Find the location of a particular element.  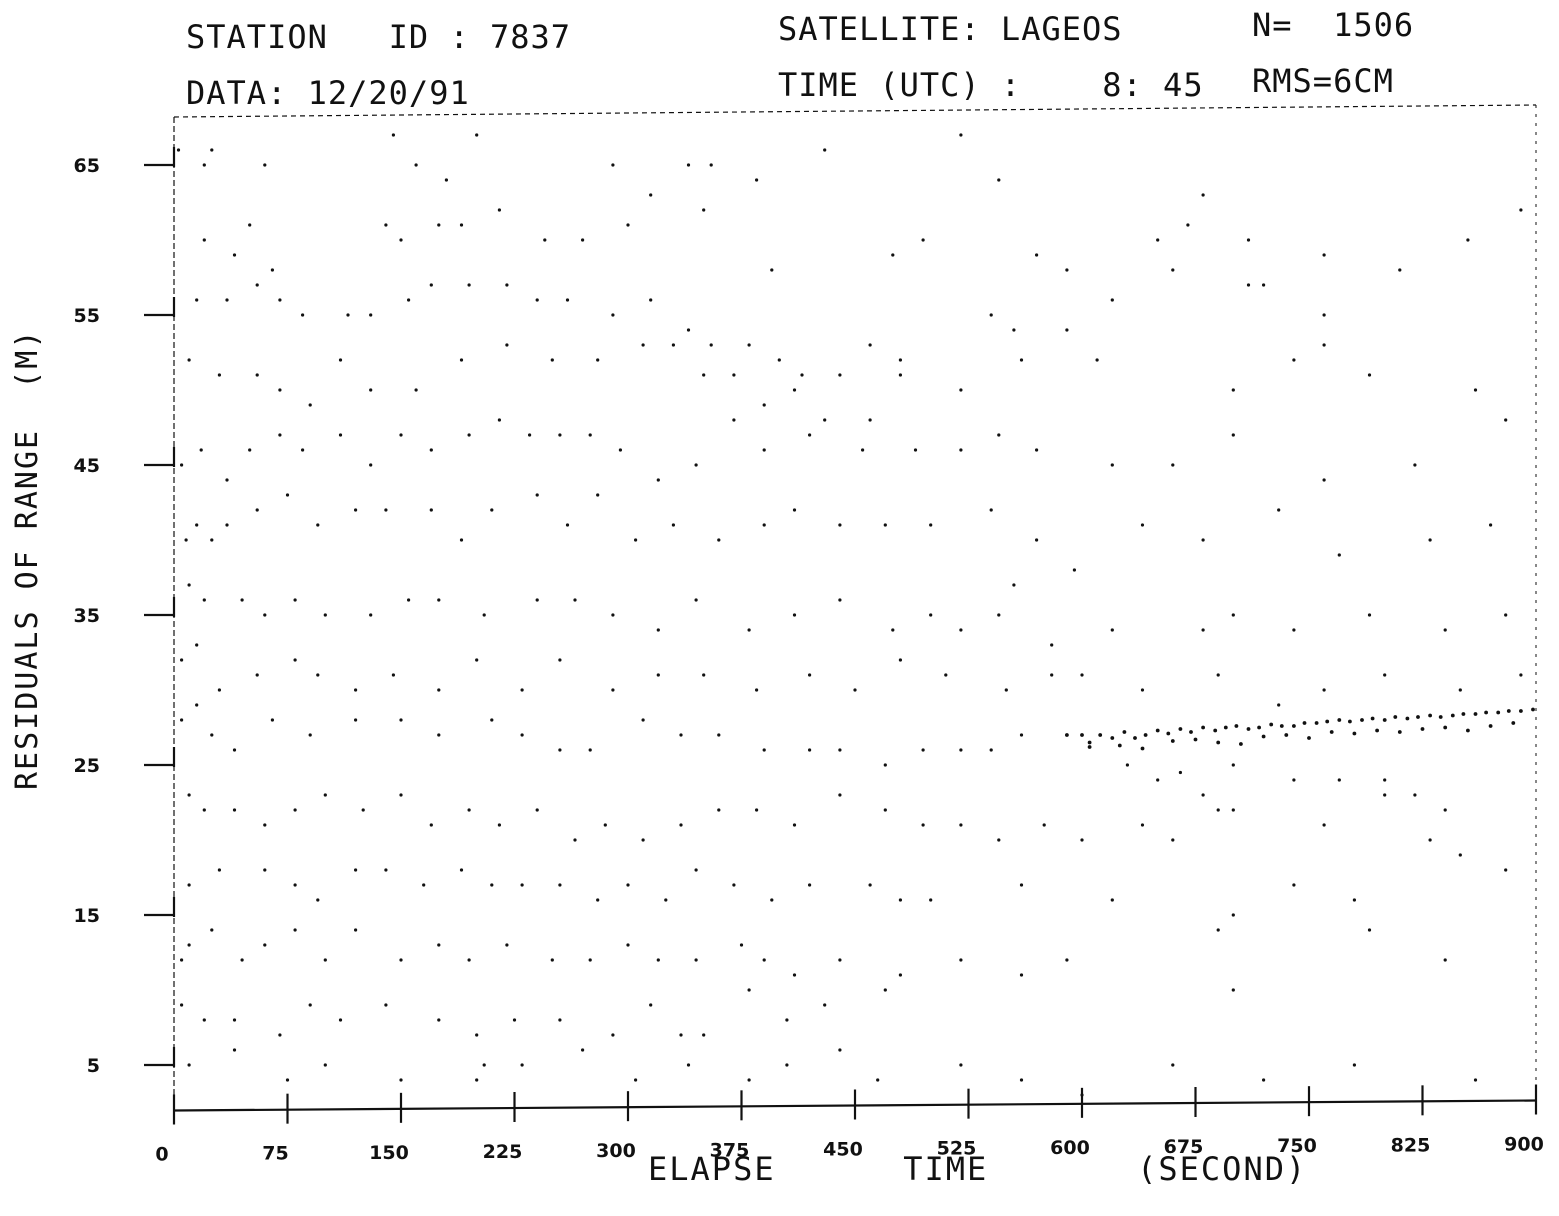

x-tick-label: 75 is located at coordinates (275, 1154).